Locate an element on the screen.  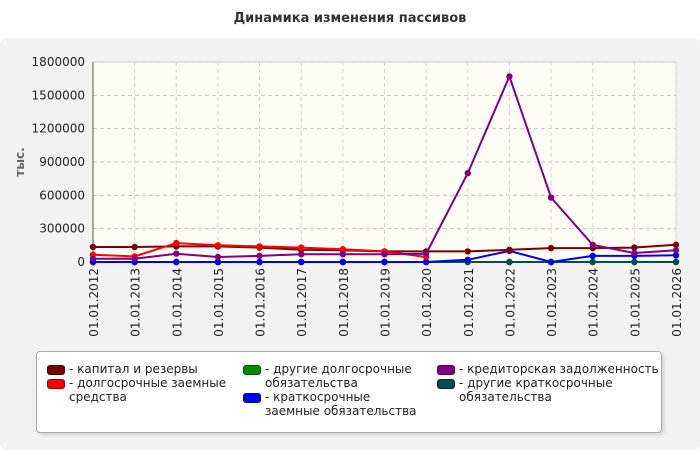
y-tick-label: 1200000 is located at coordinates (58, 129).